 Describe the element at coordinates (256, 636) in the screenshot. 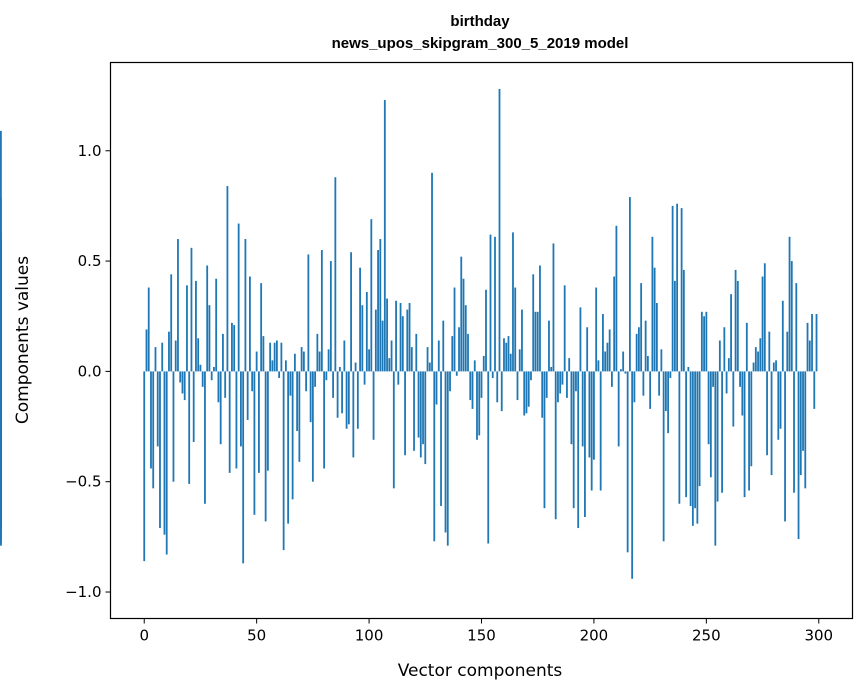

I see `x-tick-label-50: 50` at that location.